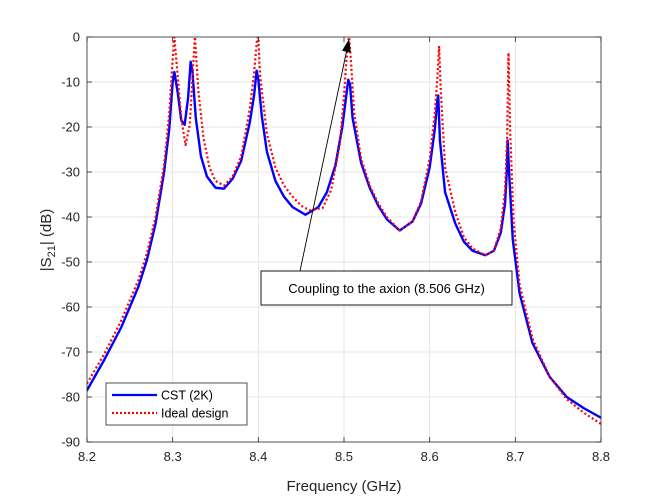  I want to click on y-axis-label-subscript: 21, so click(52, 251).